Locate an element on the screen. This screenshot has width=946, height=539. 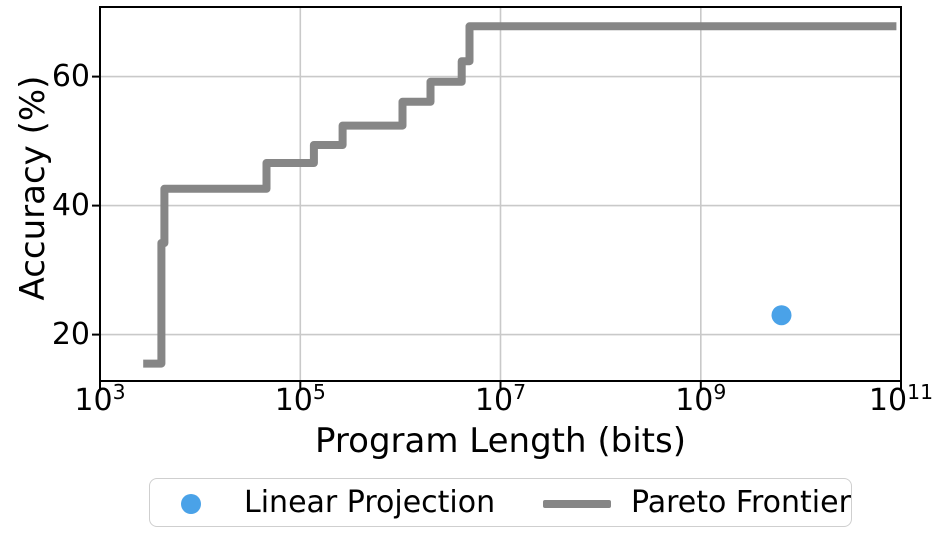
x-tick-label: 10⁹ is located at coordinates (701, 399).